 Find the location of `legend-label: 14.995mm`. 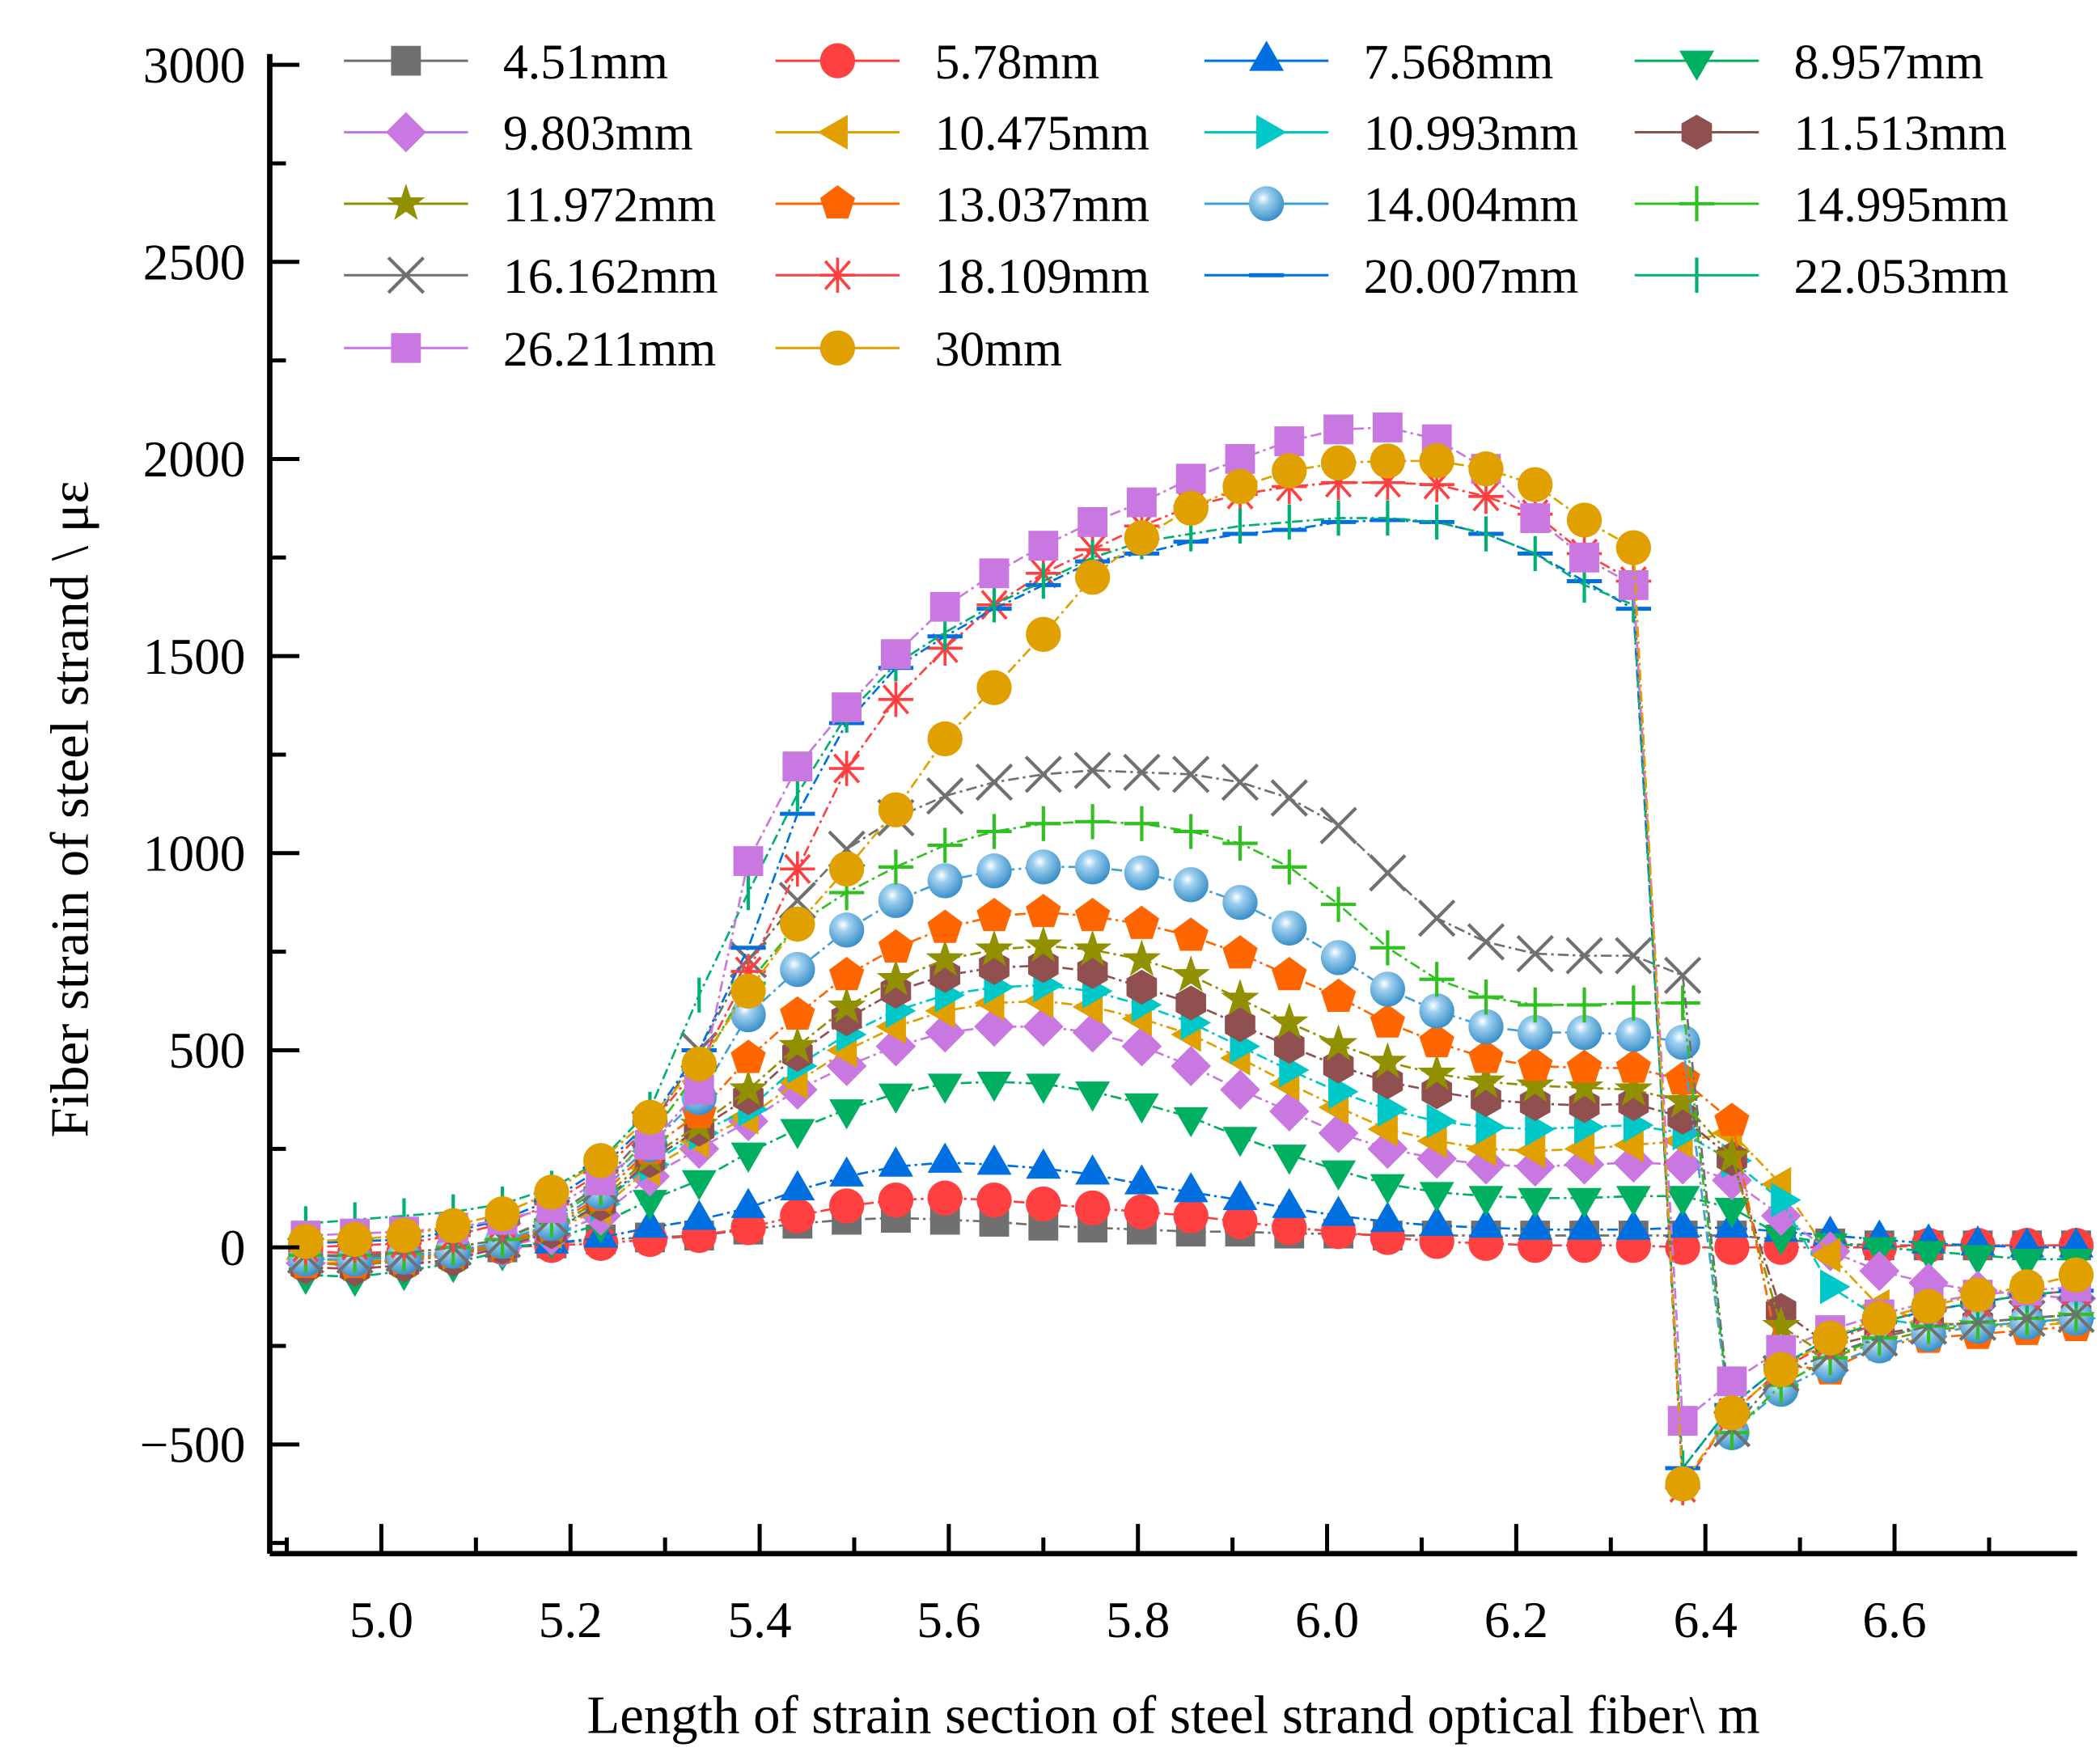

legend-label: 14.995mm is located at coordinates (1902, 205).